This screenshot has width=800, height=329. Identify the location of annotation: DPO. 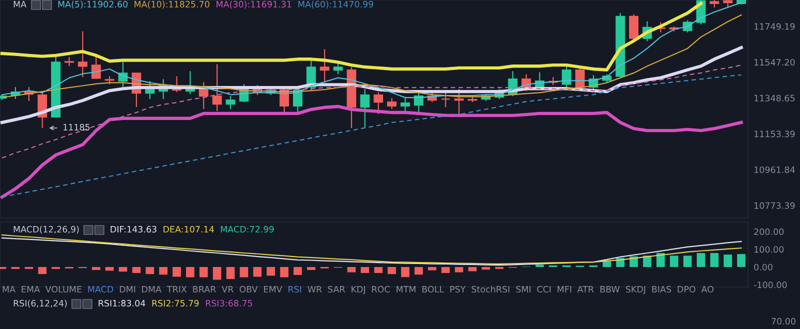
(687, 289).